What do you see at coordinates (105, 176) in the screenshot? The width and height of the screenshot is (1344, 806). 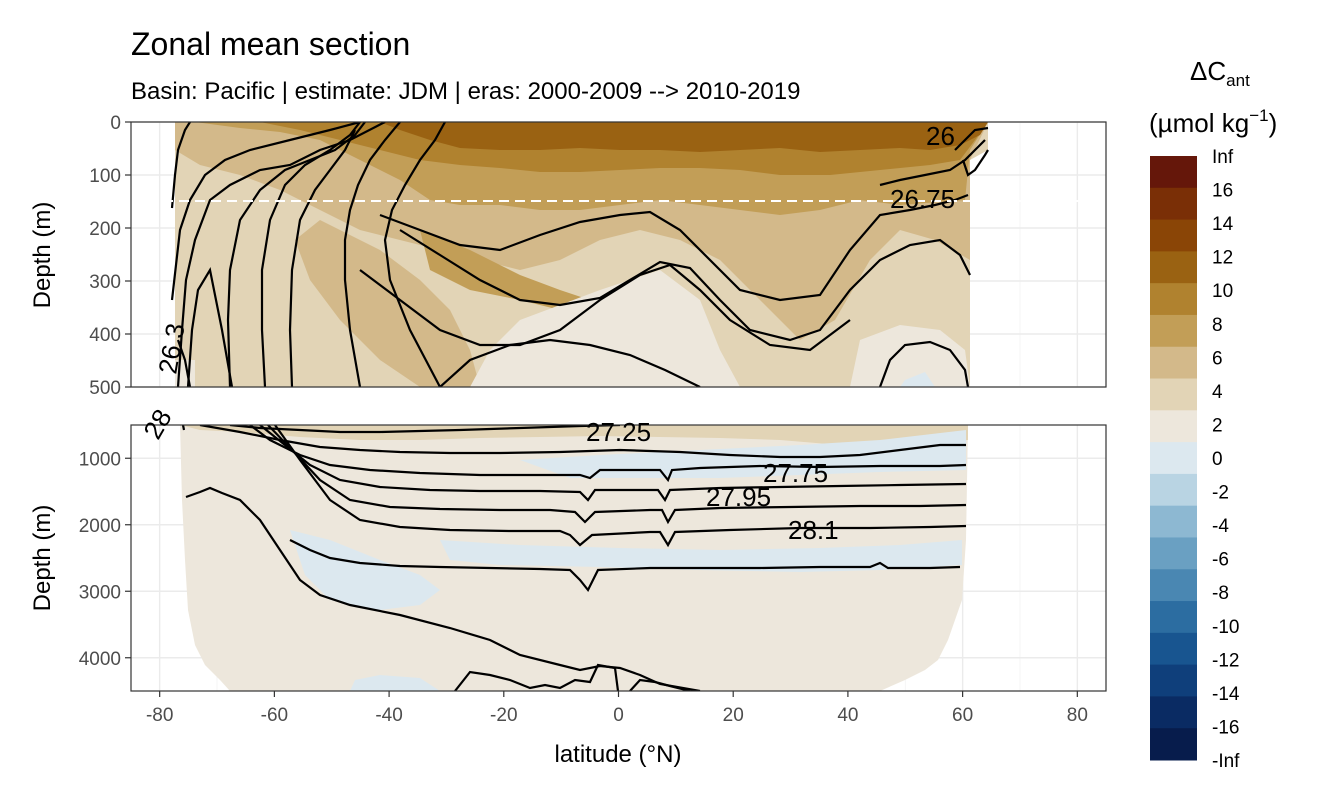 I see `y-tick-label: 100` at bounding box center [105, 176].